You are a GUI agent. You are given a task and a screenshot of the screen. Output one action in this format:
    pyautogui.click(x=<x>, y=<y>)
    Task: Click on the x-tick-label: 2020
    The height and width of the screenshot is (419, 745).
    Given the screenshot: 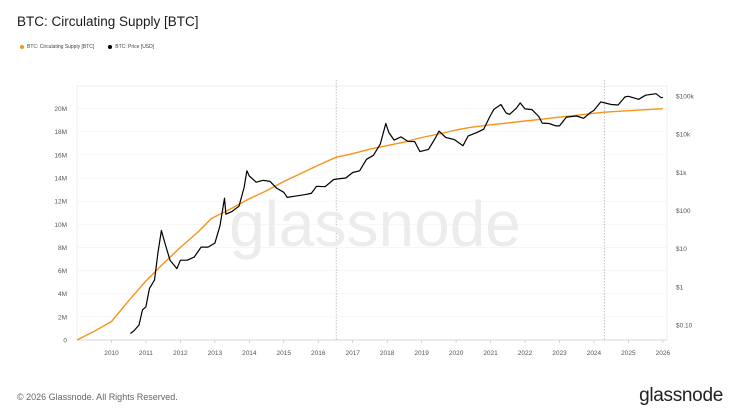 What is the action you would take?
    pyautogui.click(x=456, y=353)
    